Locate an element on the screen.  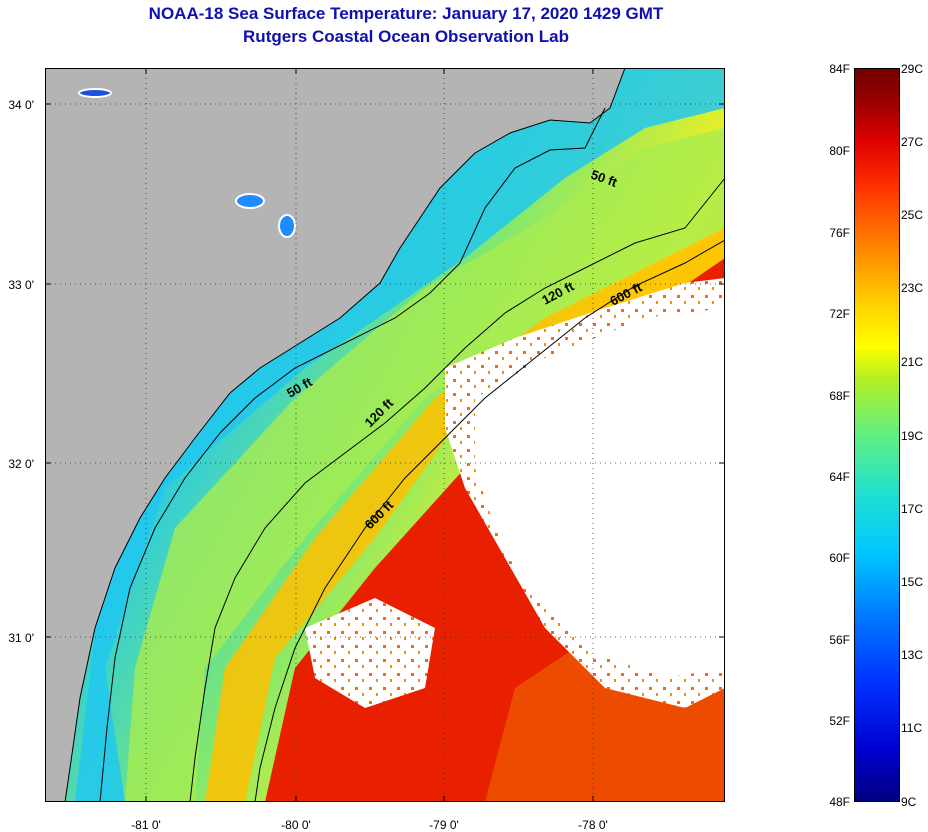
colorbar-f-label: 80F is located at coordinates (839, 151).